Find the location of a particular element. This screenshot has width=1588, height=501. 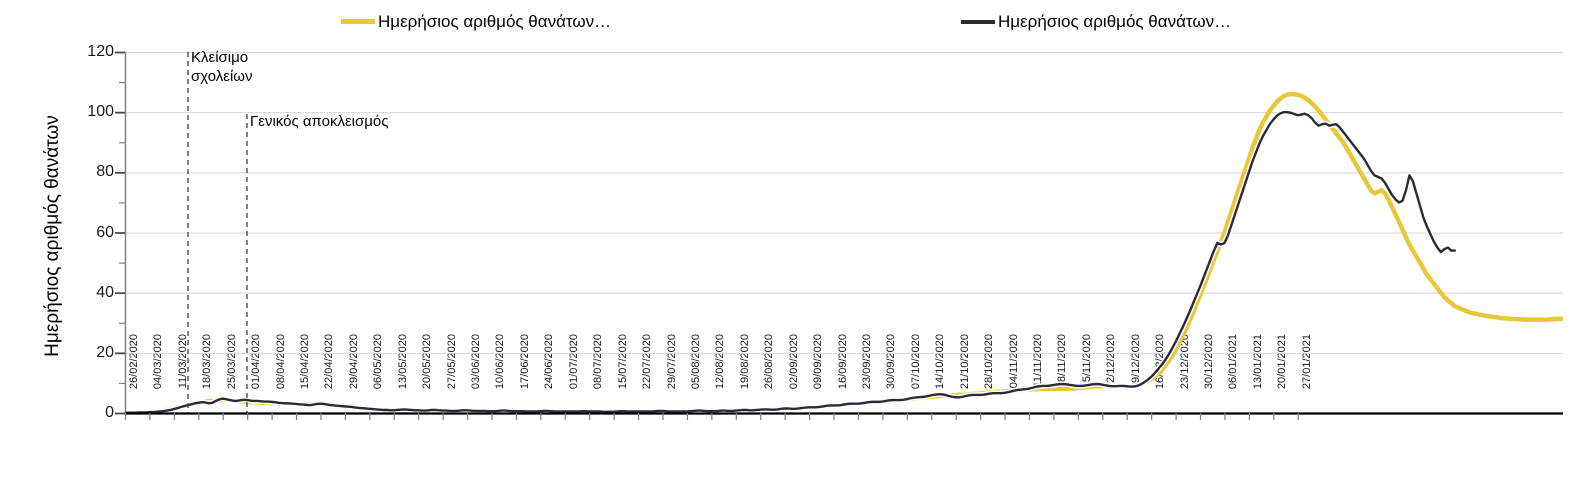

event-marker-lines is located at coordinates (217, 232).